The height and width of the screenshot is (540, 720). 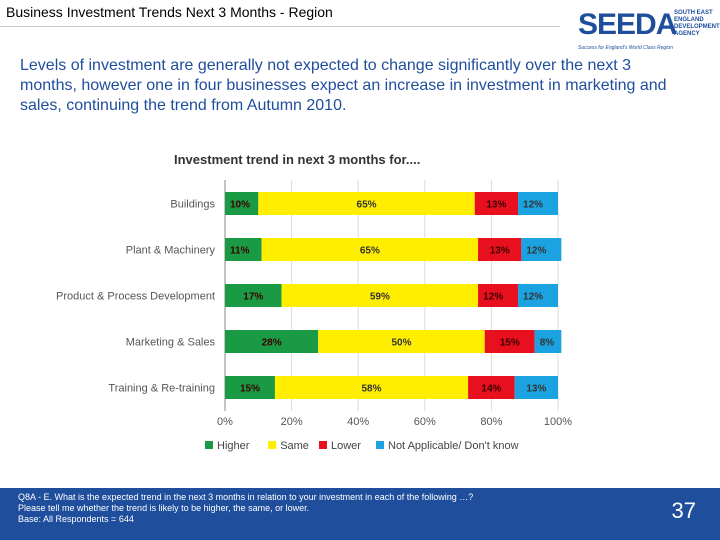 I want to click on header-divider, so click(x=280, y=26).